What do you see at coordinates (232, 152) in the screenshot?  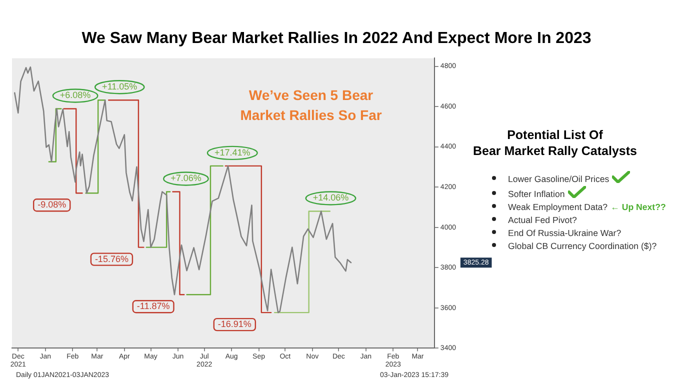 I see `annotation: +17.41%` at bounding box center [232, 152].